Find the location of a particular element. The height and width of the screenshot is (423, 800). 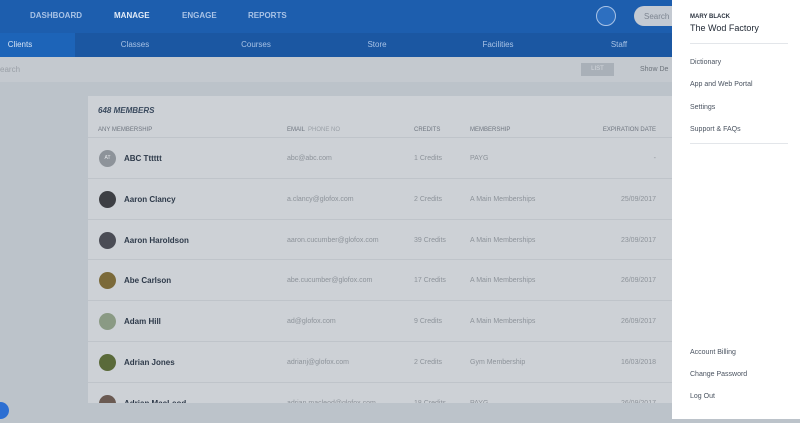

header: ANY MEMBERSHIP is located at coordinates (125, 130).